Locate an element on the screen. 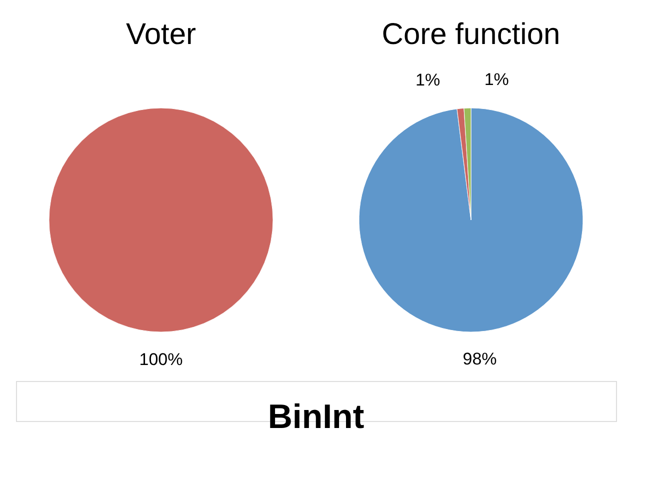 The height and width of the screenshot is (502, 650). text: BinInt is located at coordinates (316, 417).